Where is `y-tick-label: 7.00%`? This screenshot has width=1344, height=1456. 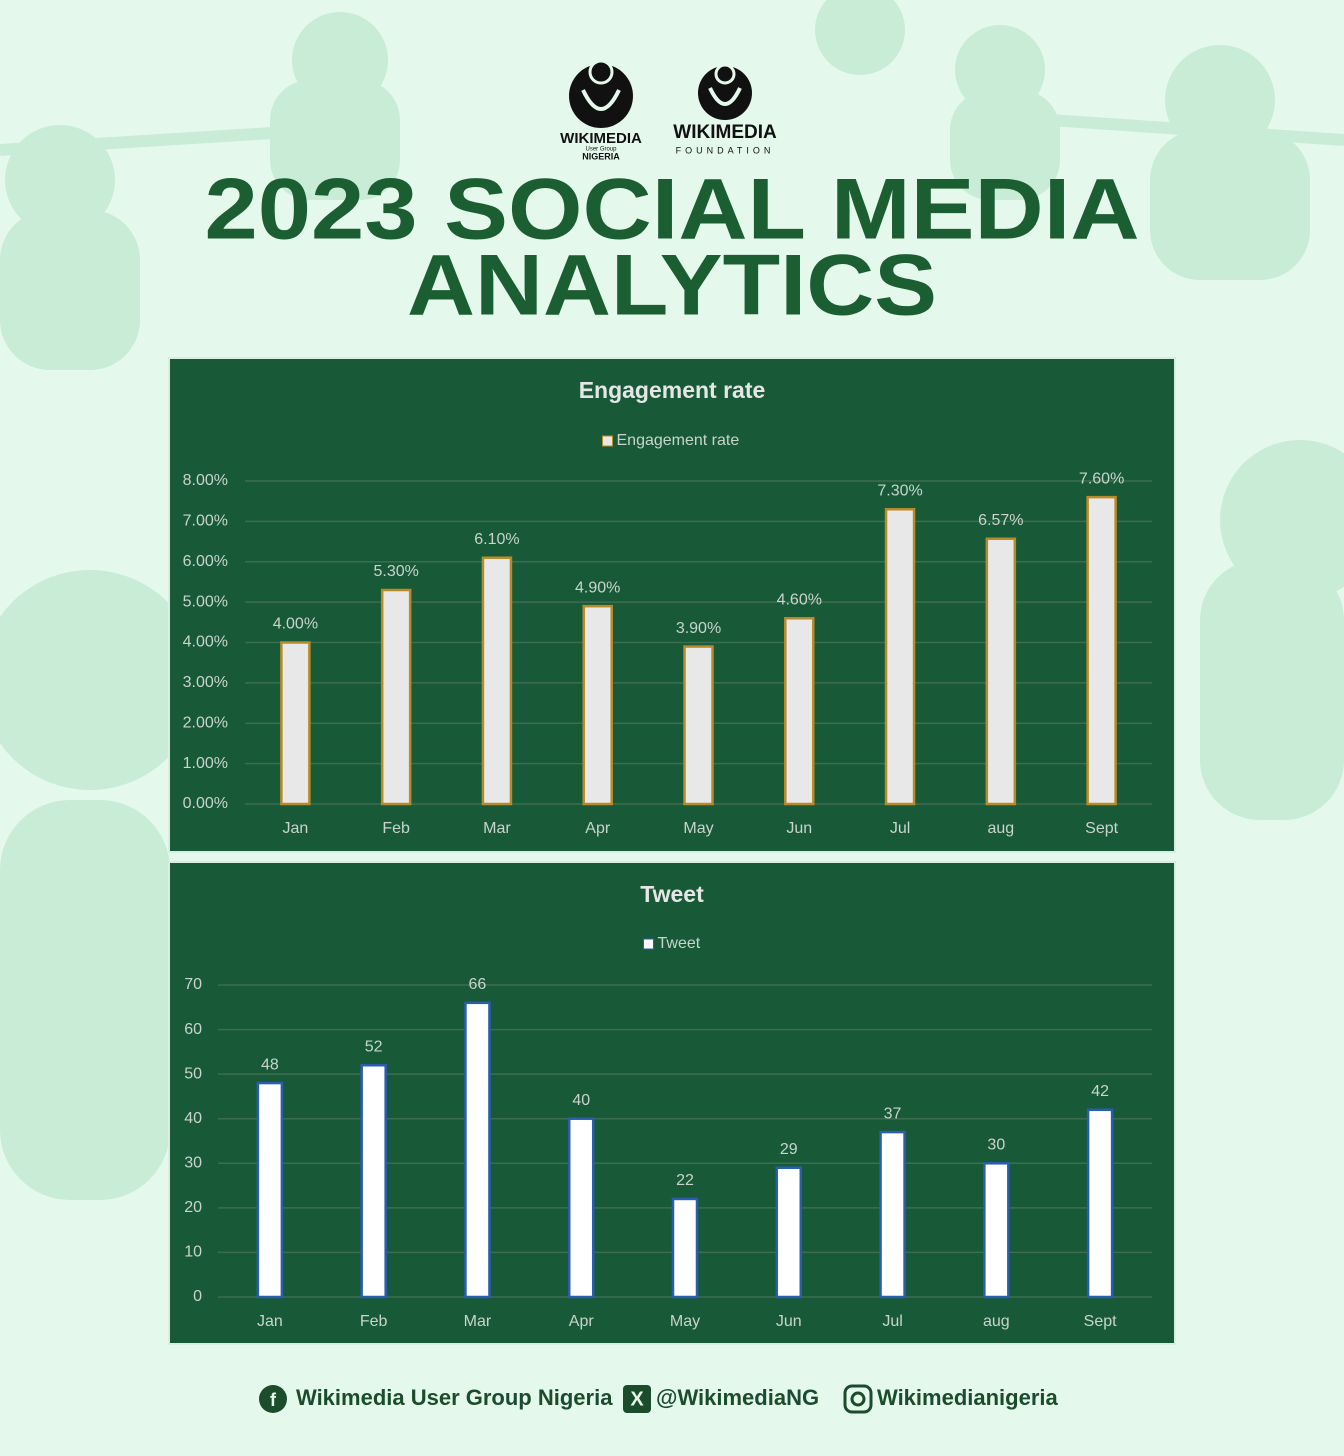
y-tick-label: 7.00% is located at coordinates (205, 521).